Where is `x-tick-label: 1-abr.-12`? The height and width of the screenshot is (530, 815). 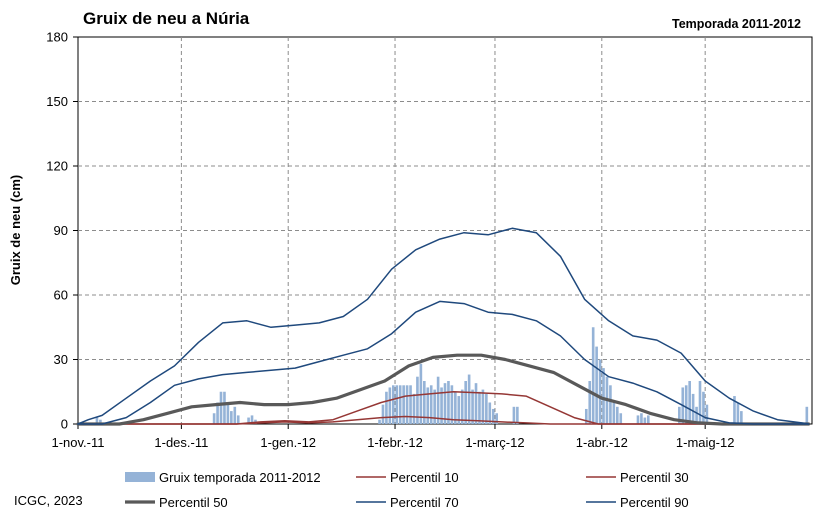 x-tick-label: 1-abr.-12 is located at coordinates (602, 442).